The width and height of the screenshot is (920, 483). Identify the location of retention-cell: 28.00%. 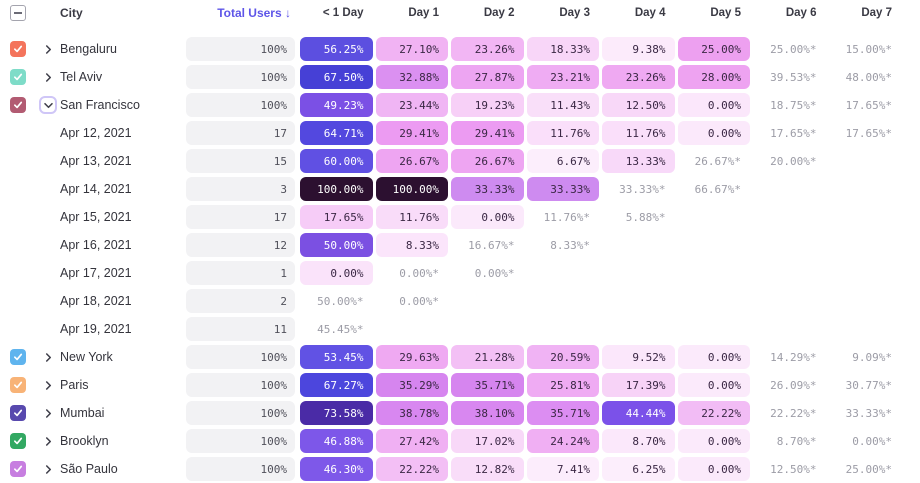
(713, 77).